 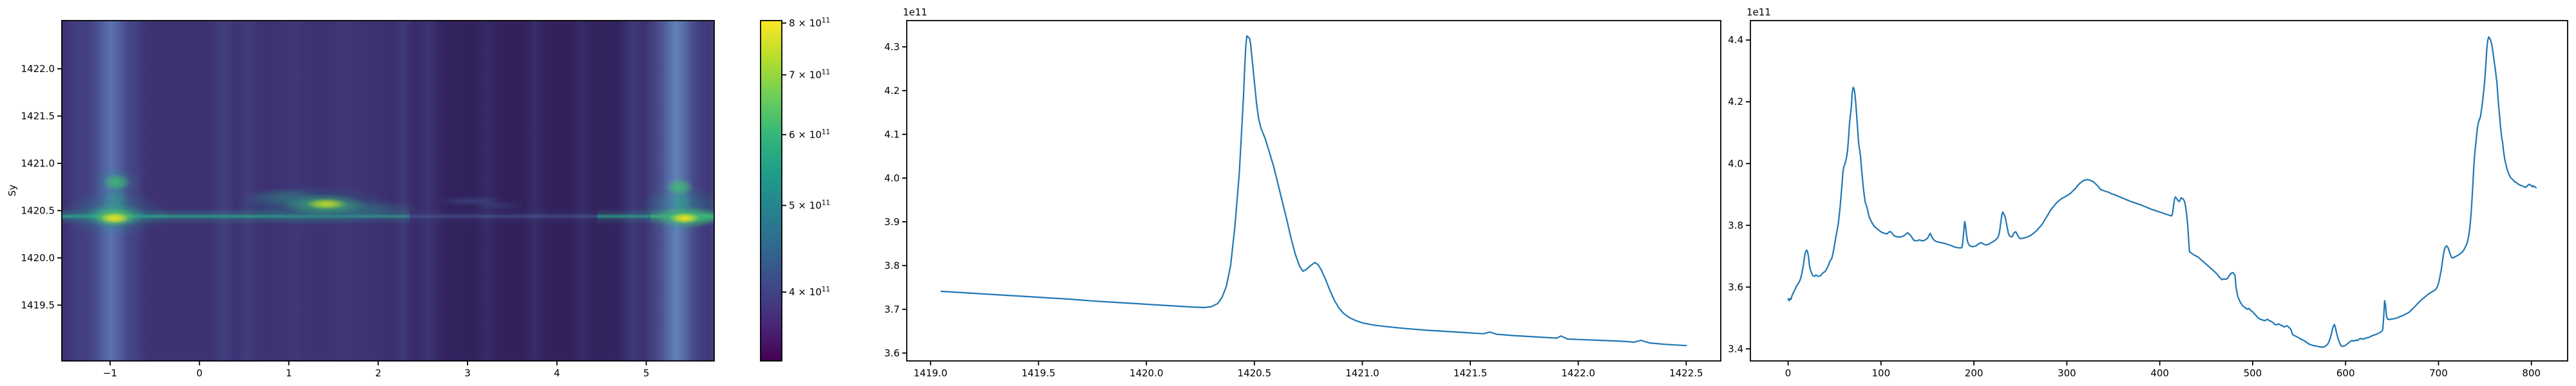 What do you see at coordinates (1735, 101) in the screenshot?
I see `drift-y-tick-label: 4.2` at bounding box center [1735, 101].